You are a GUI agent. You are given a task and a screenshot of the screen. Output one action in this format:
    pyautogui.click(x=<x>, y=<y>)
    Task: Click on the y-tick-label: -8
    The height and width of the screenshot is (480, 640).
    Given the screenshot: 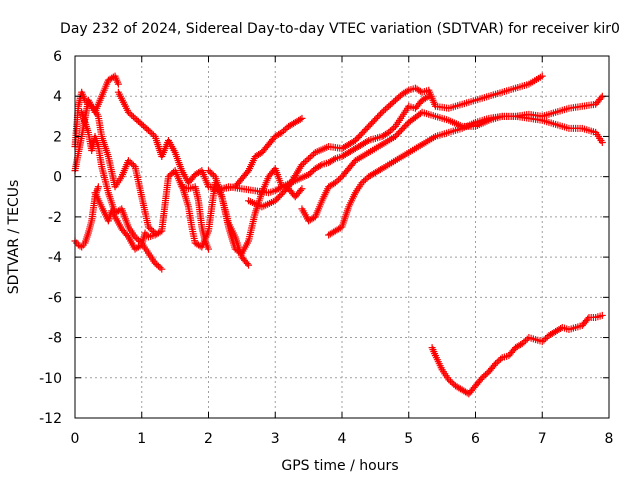 What is the action you would take?
    pyautogui.click(x=55, y=339)
    